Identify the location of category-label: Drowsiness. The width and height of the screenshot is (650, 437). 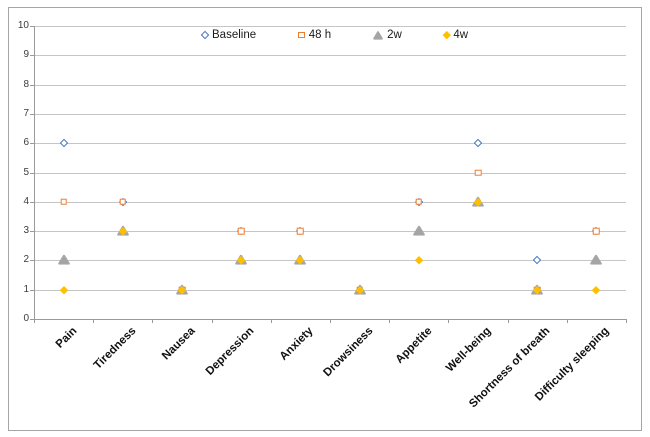
(348, 352).